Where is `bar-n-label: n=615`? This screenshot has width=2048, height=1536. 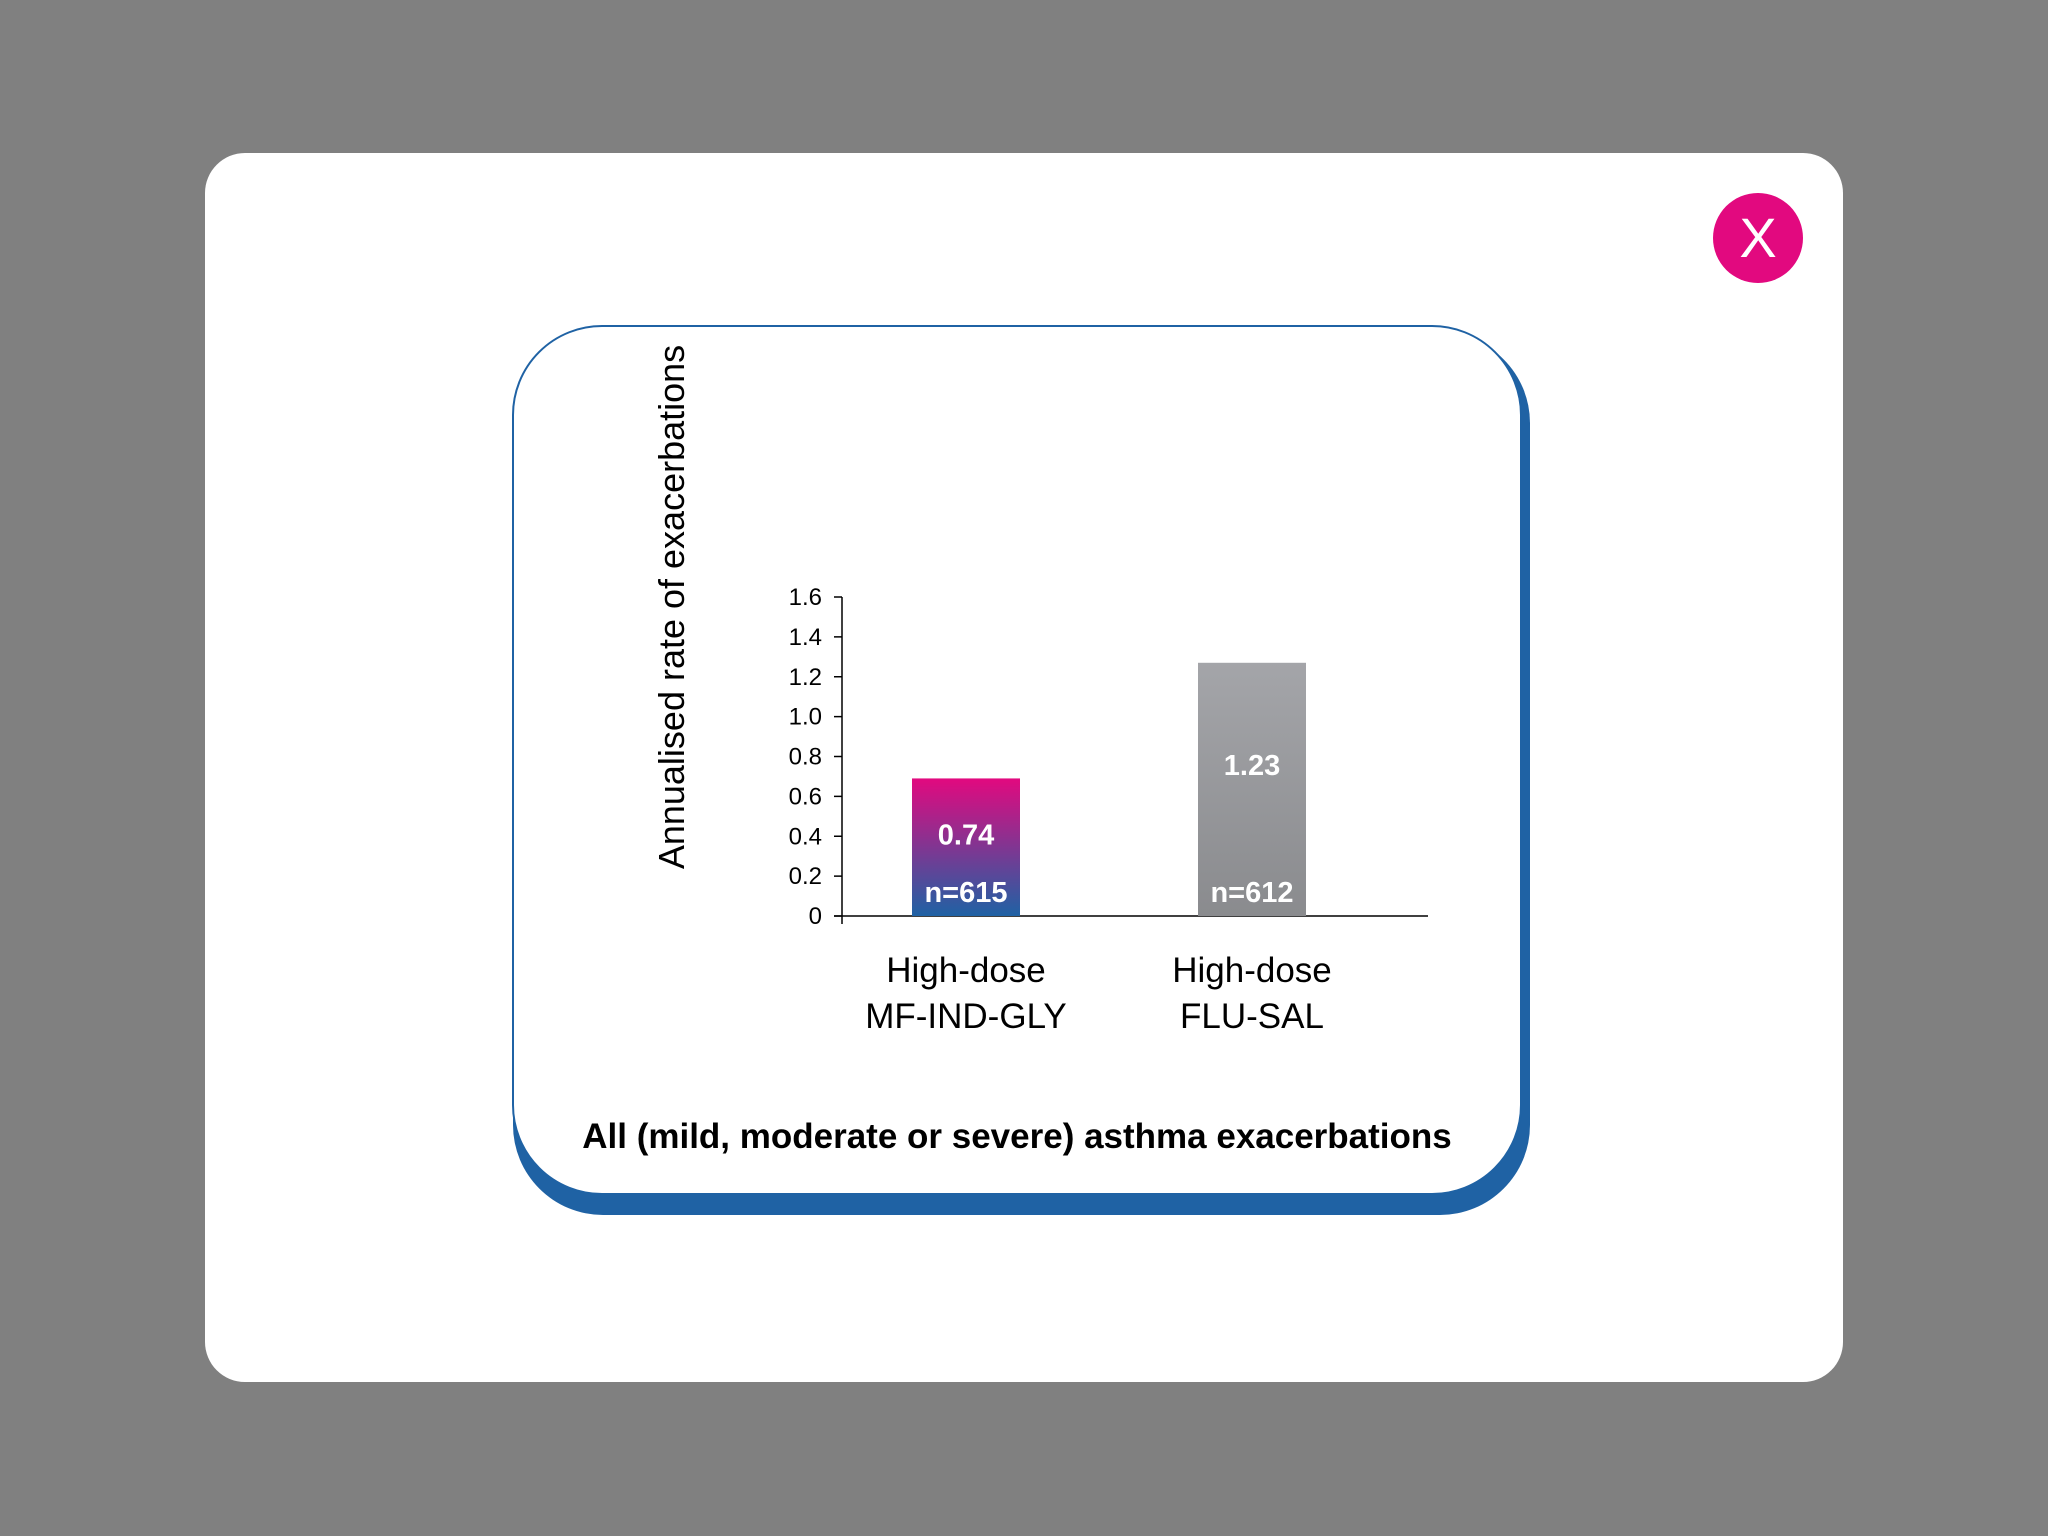
bar-n-label: n=615 is located at coordinates (965, 893).